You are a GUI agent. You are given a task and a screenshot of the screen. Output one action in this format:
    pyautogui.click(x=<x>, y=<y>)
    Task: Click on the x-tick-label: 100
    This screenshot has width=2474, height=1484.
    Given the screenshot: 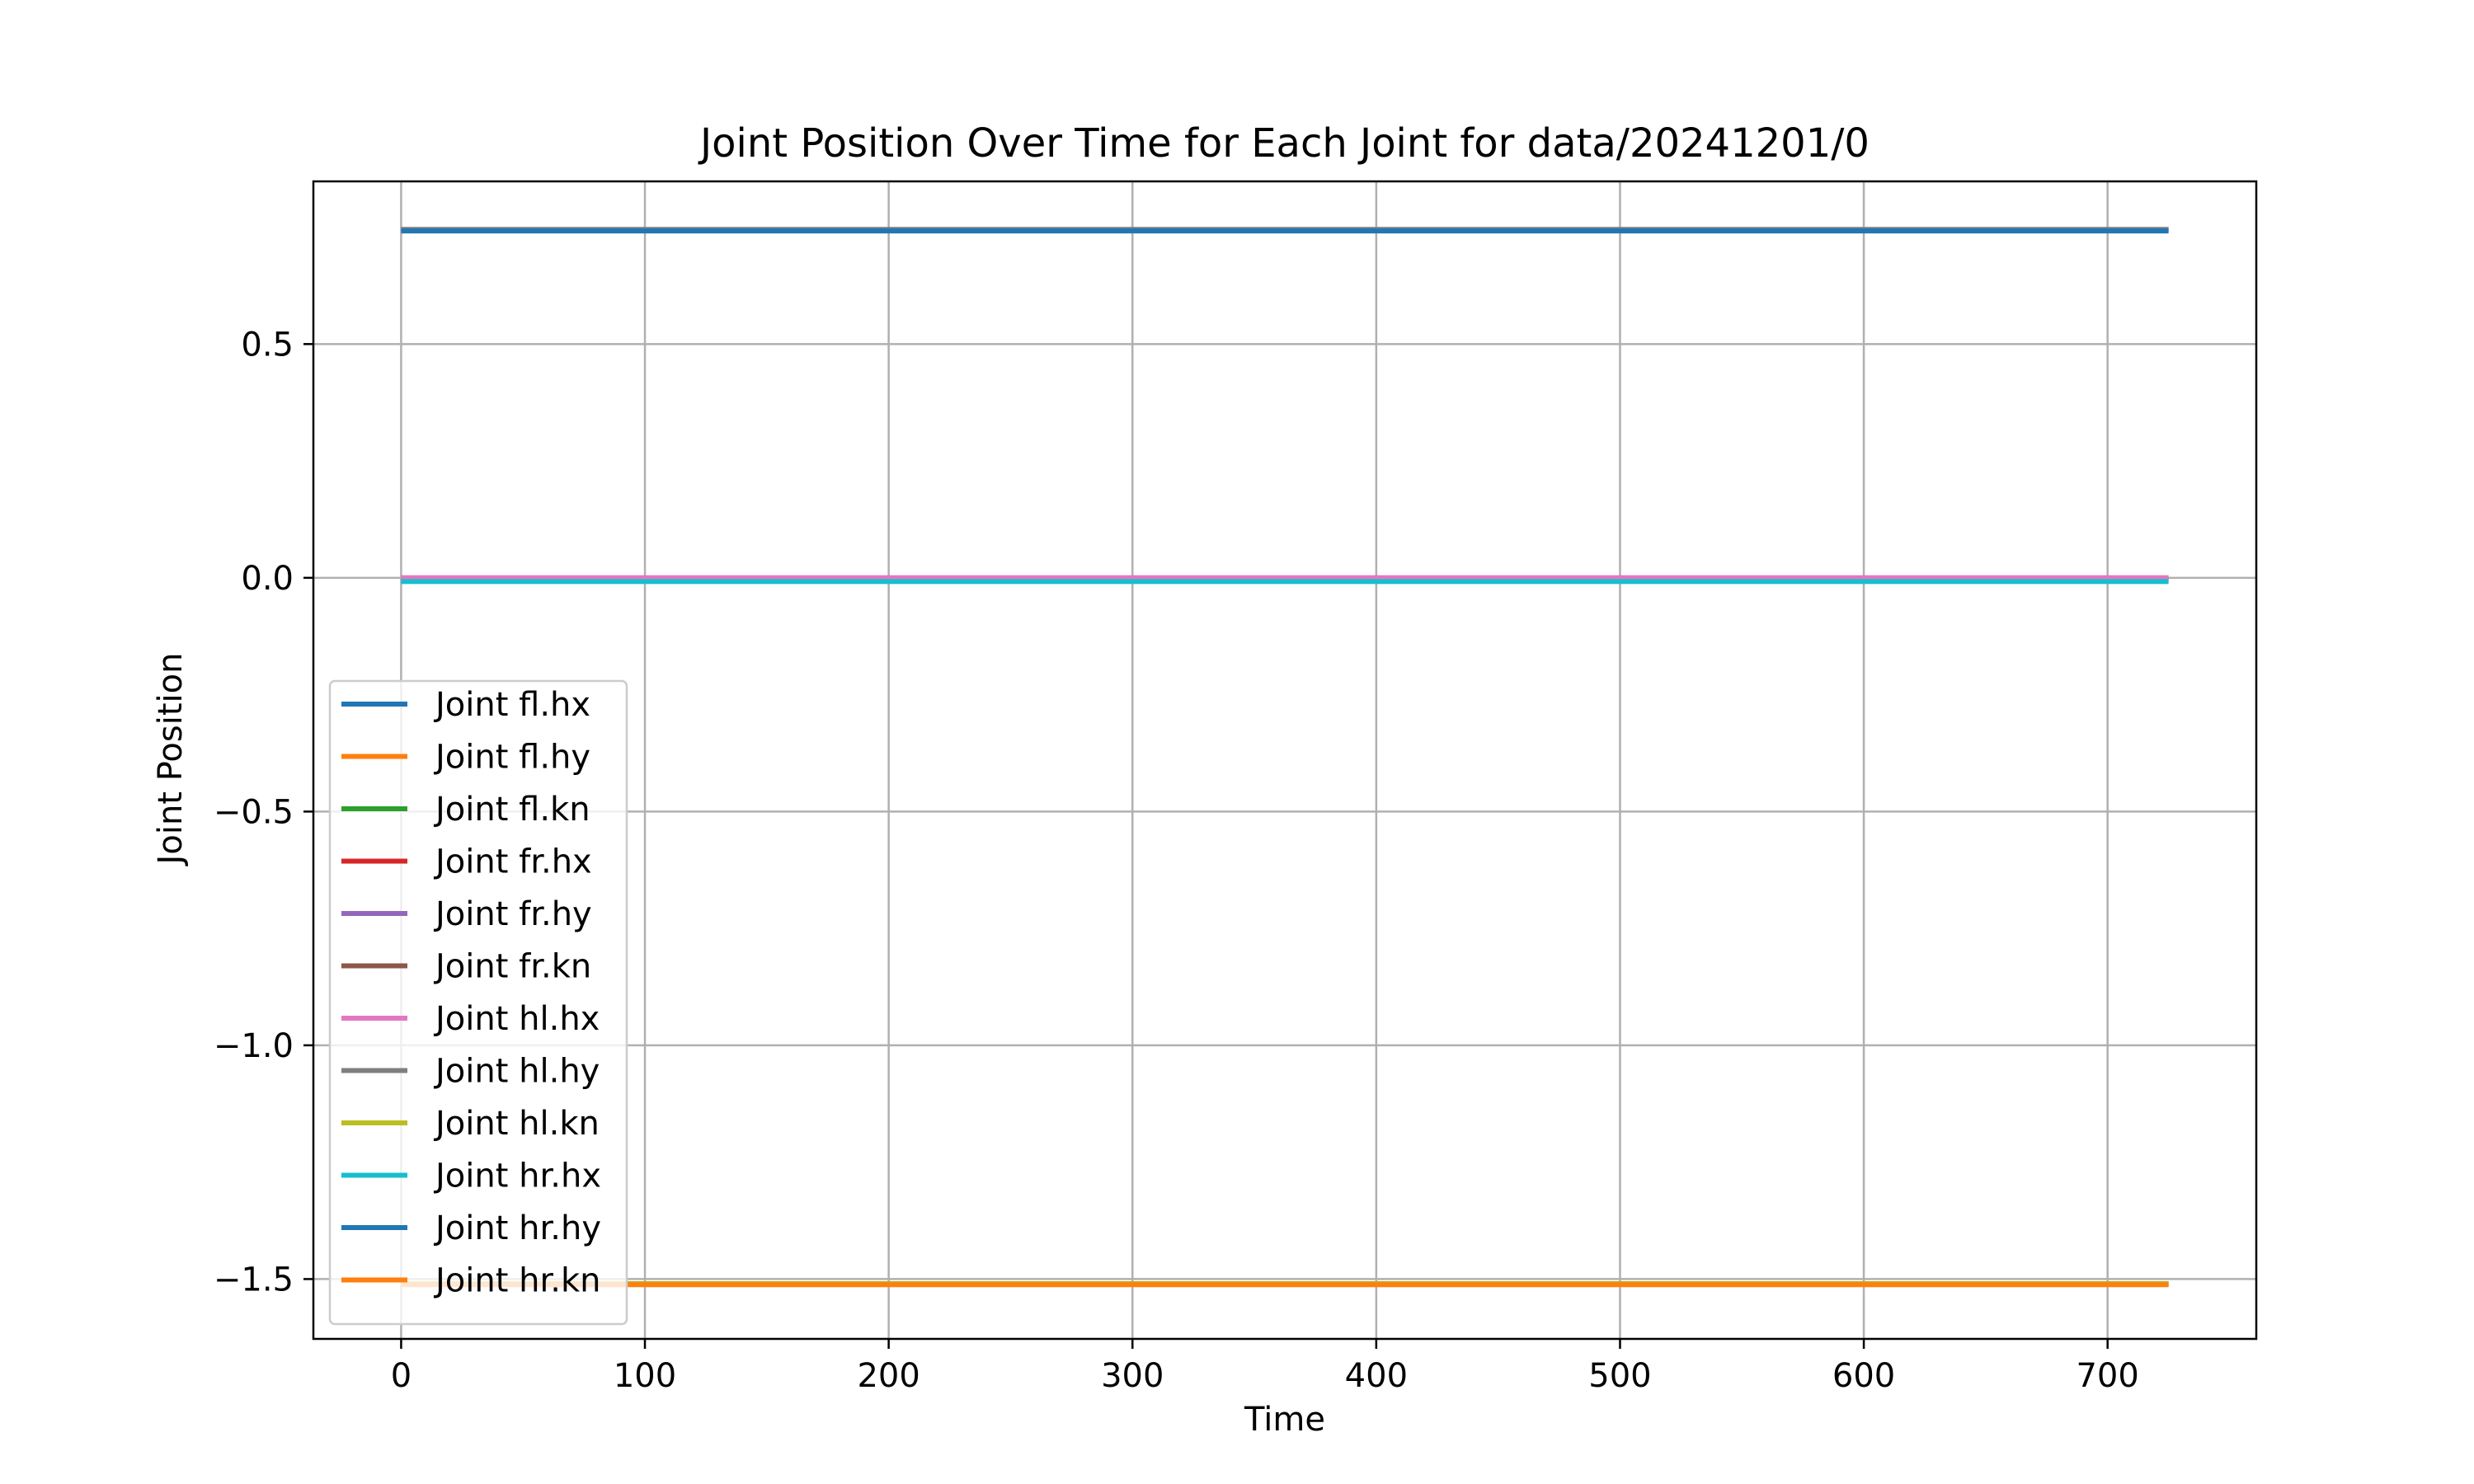 What is the action you would take?
    pyautogui.click(x=645, y=1376)
    